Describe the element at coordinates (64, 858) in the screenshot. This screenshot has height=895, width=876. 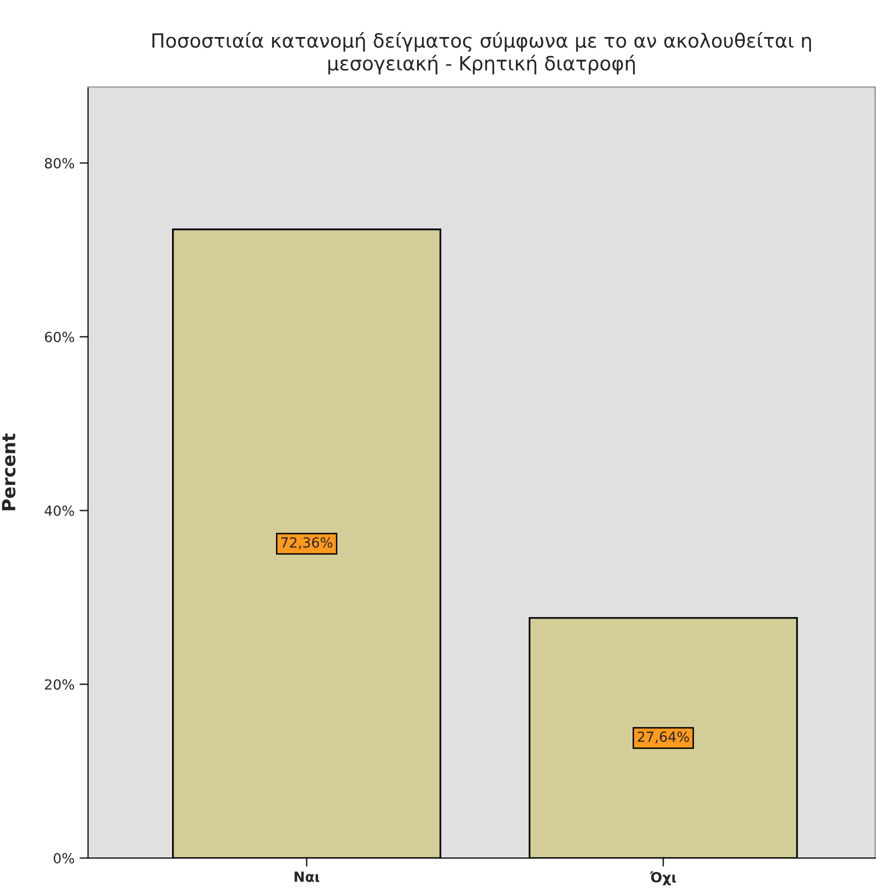
I see `y-tick-label: 0%` at that location.